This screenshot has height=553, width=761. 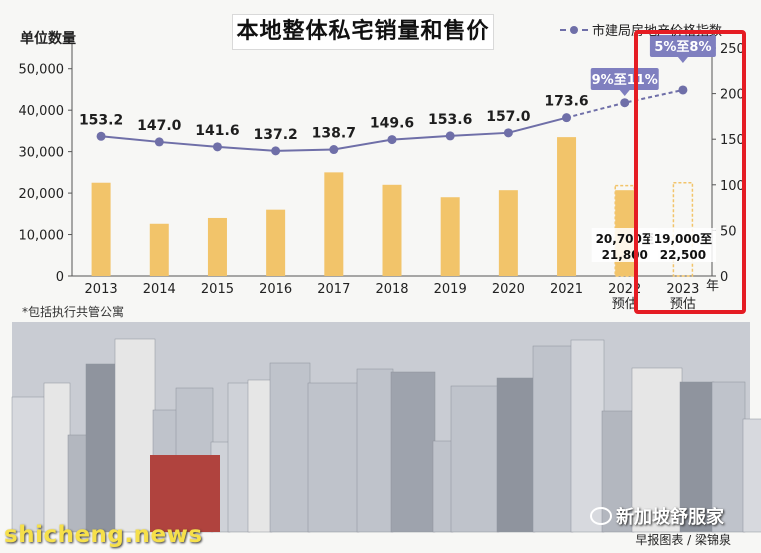 I want to click on data-label: 173.6, so click(x=566, y=102).